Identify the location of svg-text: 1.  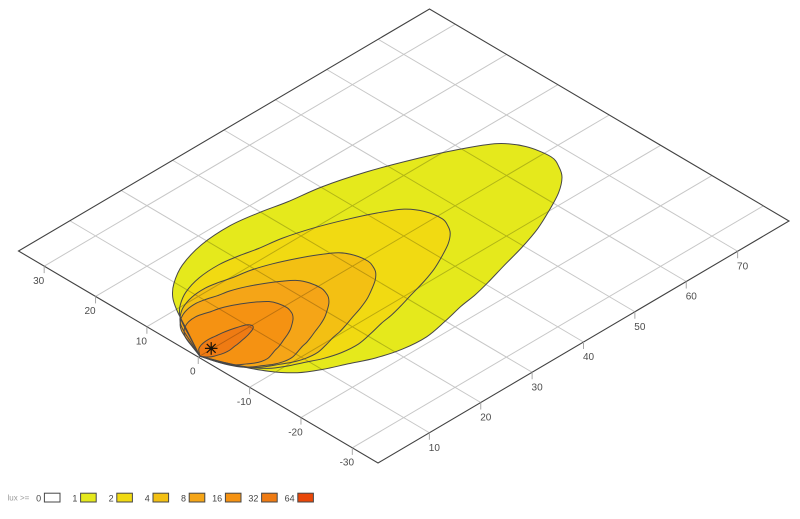
(74, 498).